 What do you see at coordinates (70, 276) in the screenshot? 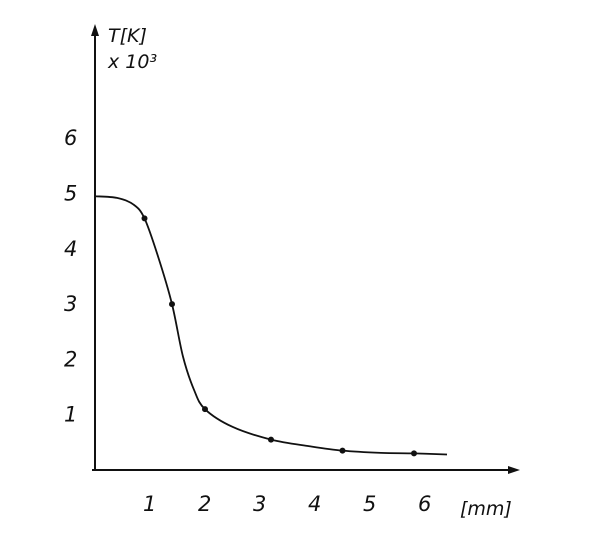
I see `y-tick-labels: 1 2 3 4 5 6` at bounding box center [70, 276].